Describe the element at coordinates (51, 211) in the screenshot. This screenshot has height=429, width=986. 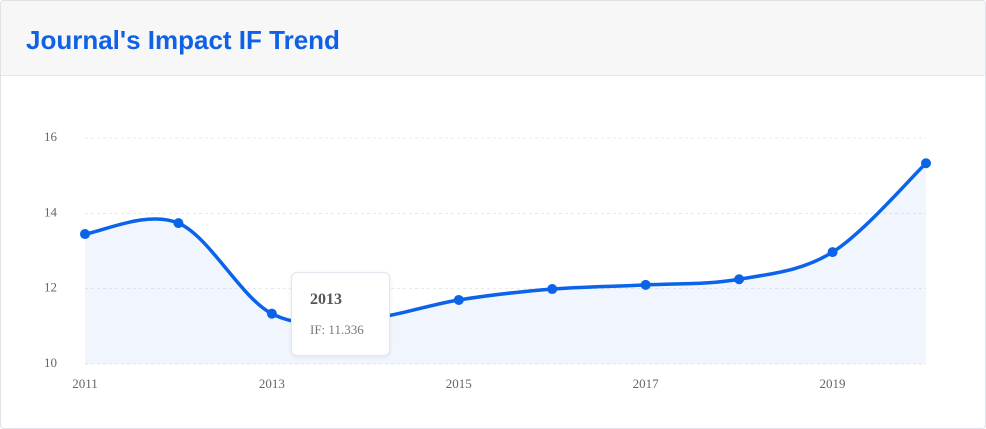
I see `y-tick-label: 14` at that location.